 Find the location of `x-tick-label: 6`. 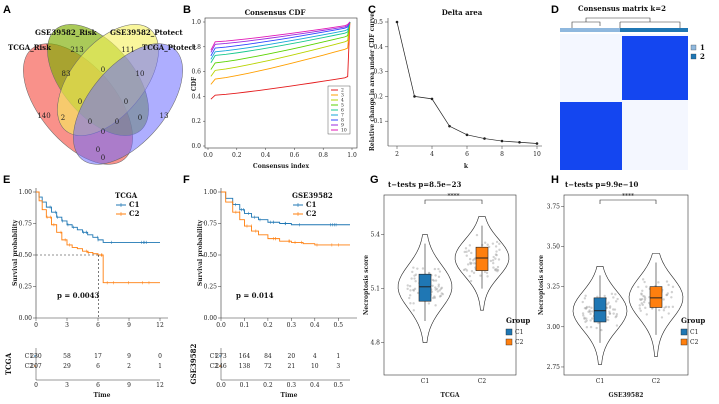

x-tick-label: 6 is located at coordinates (98, 325).